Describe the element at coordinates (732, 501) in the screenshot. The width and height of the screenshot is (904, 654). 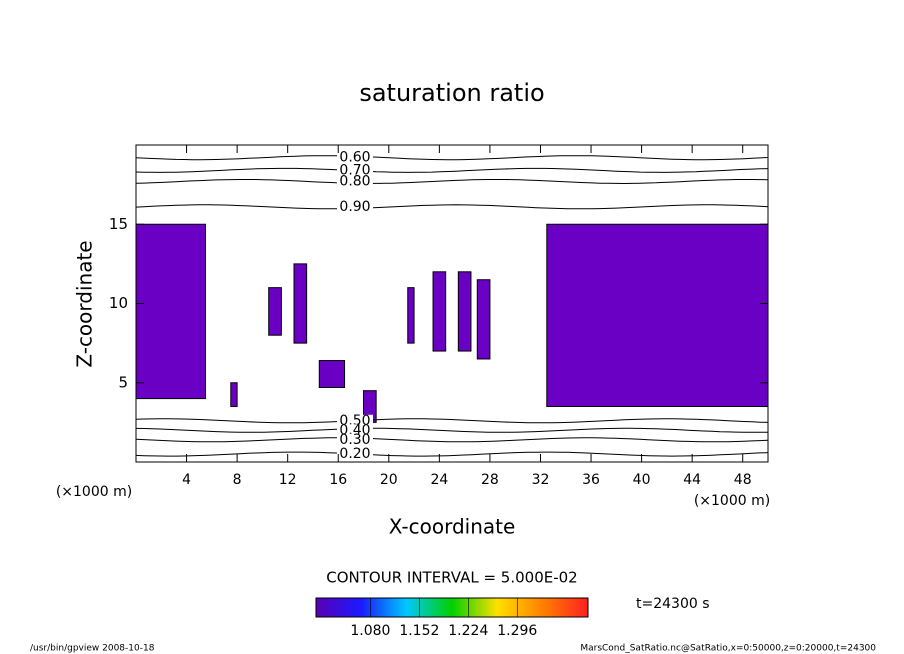
I see `x-unit: (×1000 m)` at that location.